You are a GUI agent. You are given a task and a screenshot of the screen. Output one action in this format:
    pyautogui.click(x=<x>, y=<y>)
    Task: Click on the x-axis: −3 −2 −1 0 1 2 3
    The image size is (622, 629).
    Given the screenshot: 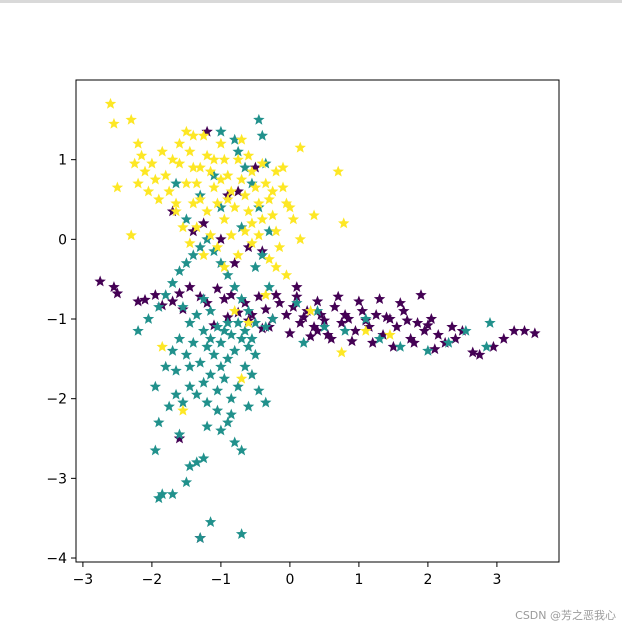 What is the action you would take?
    pyautogui.click(x=287, y=575)
    